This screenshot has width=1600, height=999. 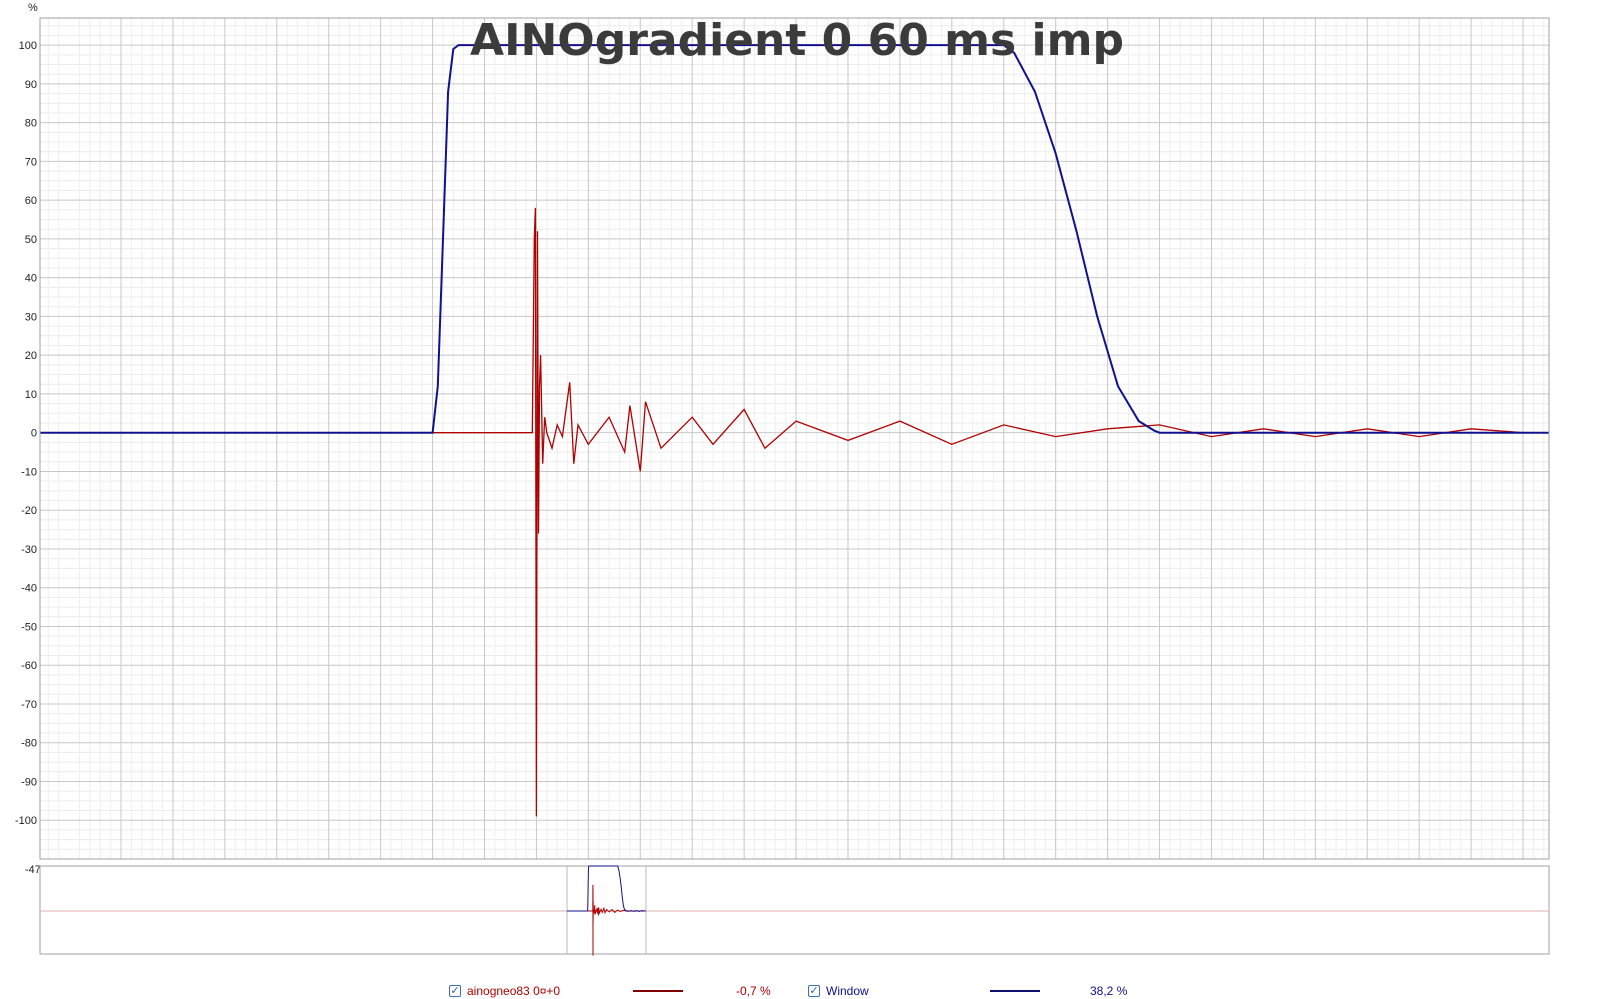 What do you see at coordinates (1109, 991) in the screenshot?
I see `legend-readout-window: 38,2 %` at bounding box center [1109, 991].